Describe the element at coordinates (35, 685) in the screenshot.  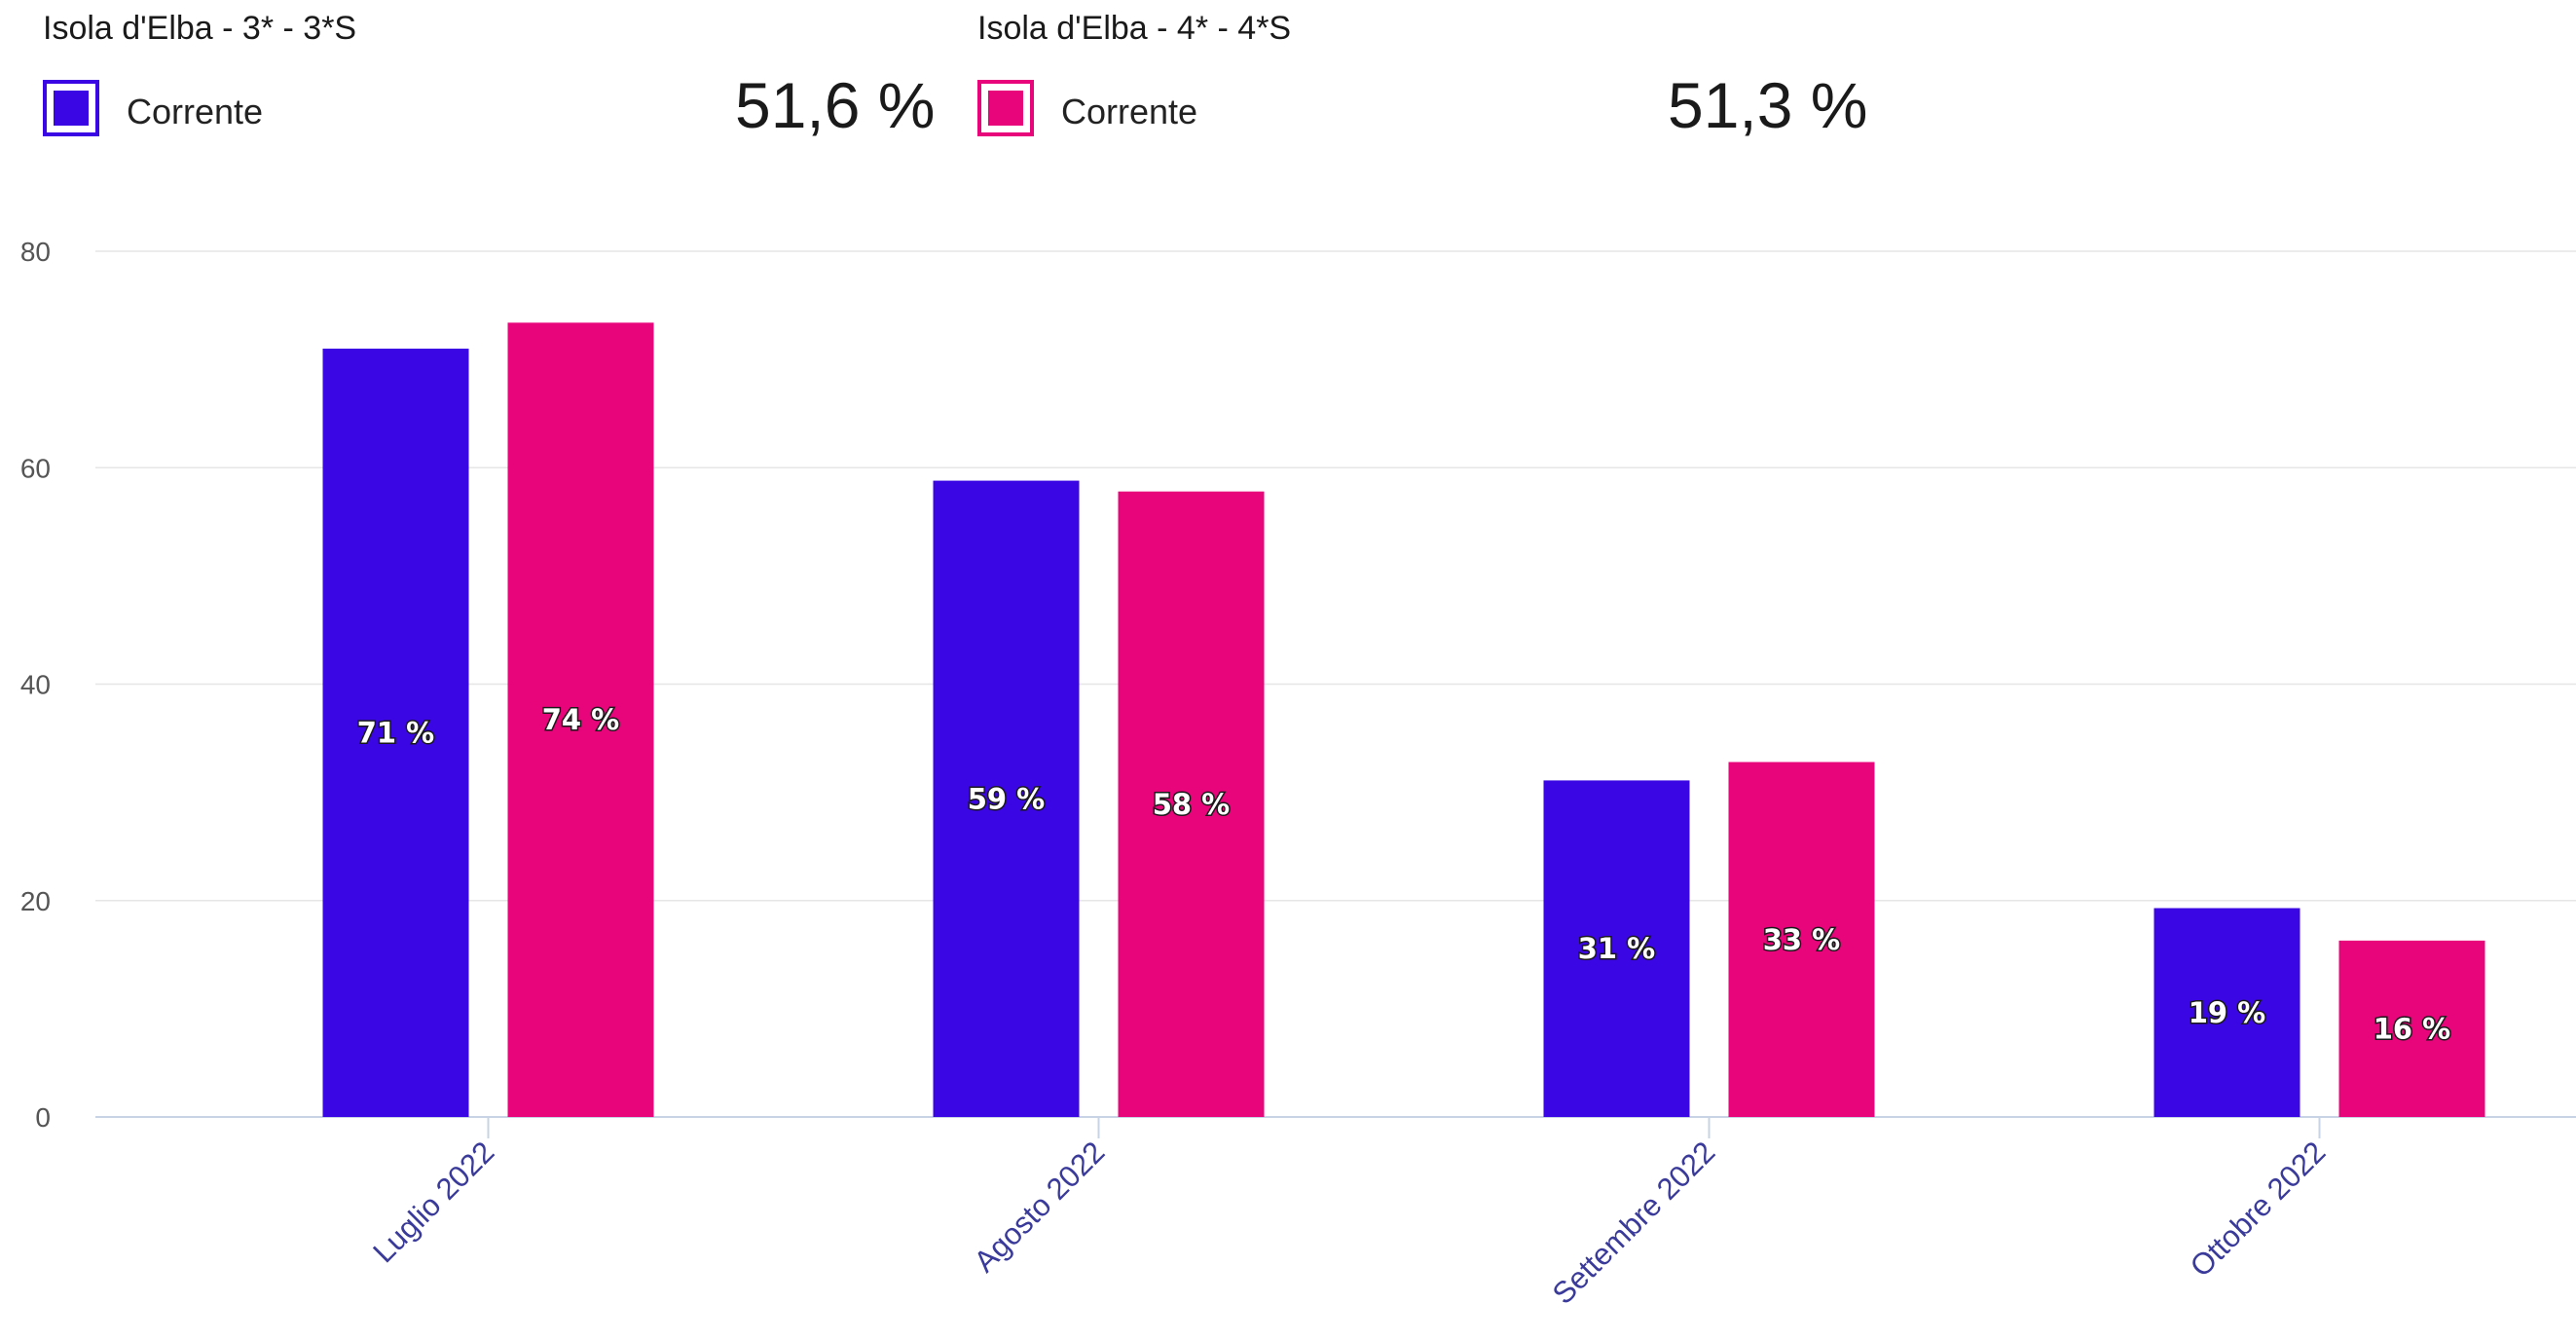
I see `y-tick-label: 40` at that location.